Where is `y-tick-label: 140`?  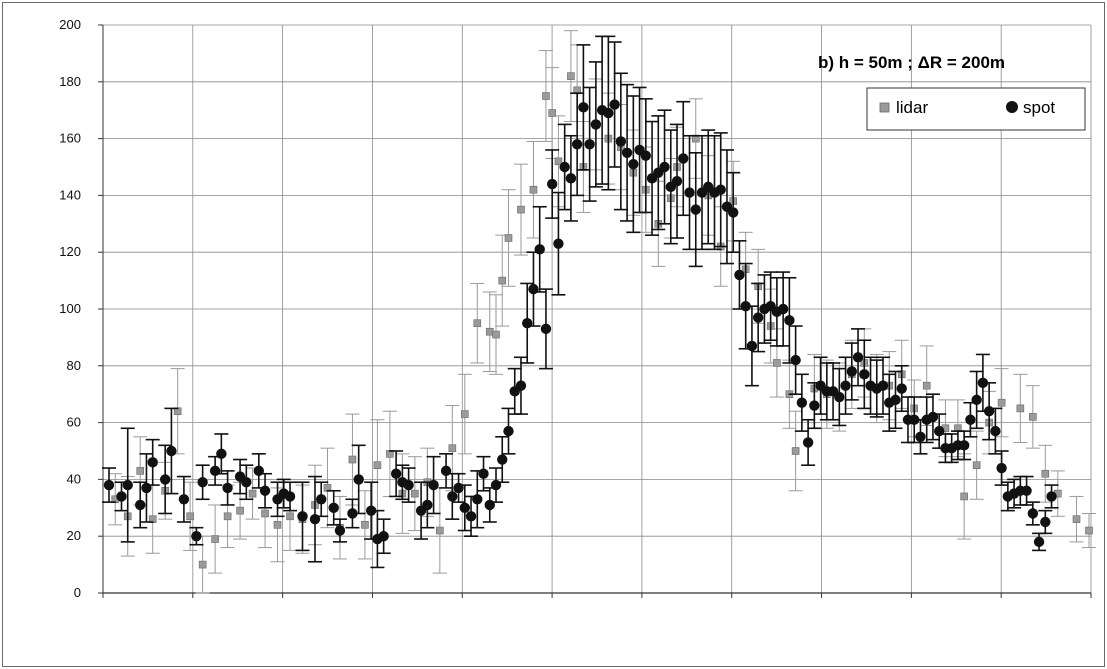
y-tick-label: 140 is located at coordinates (70, 194).